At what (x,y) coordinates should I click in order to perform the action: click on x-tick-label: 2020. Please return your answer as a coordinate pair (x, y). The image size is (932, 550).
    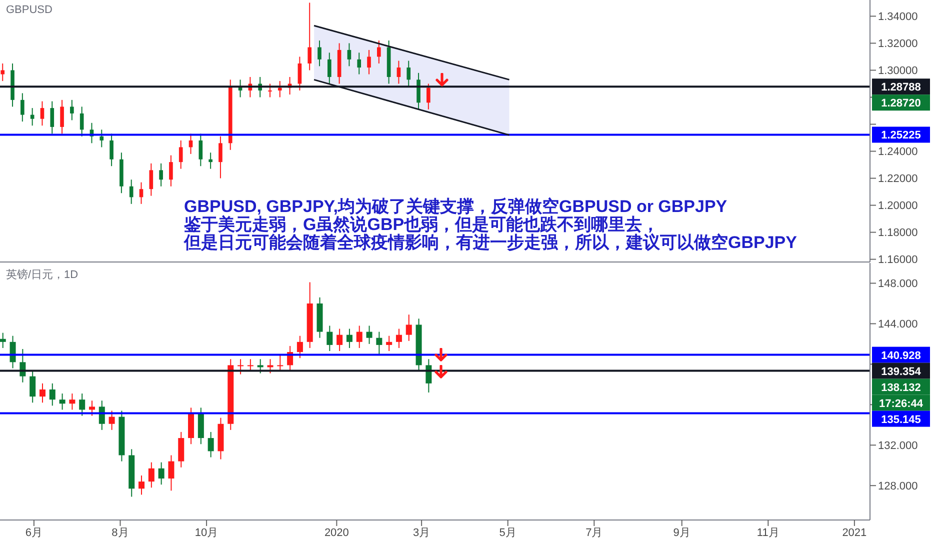
    Looking at the image, I should click on (336, 532).